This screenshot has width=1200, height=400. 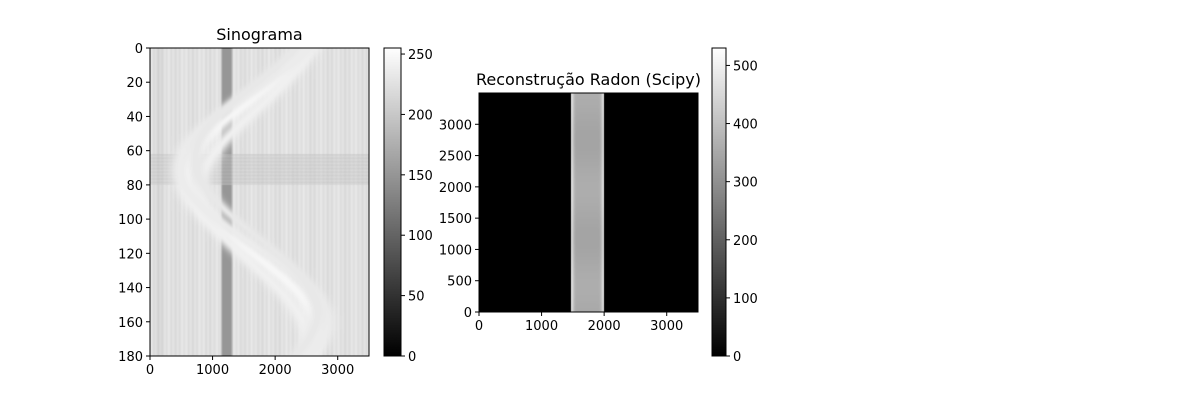 What do you see at coordinates (139, 49) in the screenshot?
I see `sinogram-y-tick-label: 0` at bounding box center [139, 49].